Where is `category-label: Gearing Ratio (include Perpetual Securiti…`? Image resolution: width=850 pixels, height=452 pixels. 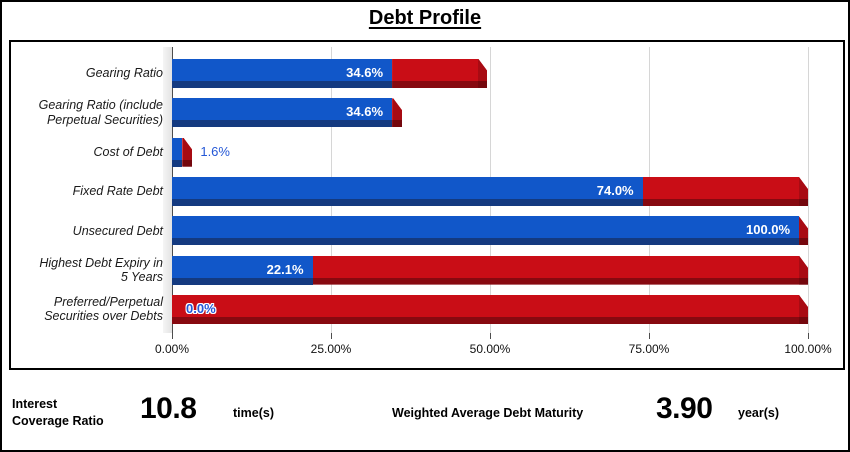
category-label: Gearing Ratio (include Perpetual Securiti… is located at coordinates (100, 112).